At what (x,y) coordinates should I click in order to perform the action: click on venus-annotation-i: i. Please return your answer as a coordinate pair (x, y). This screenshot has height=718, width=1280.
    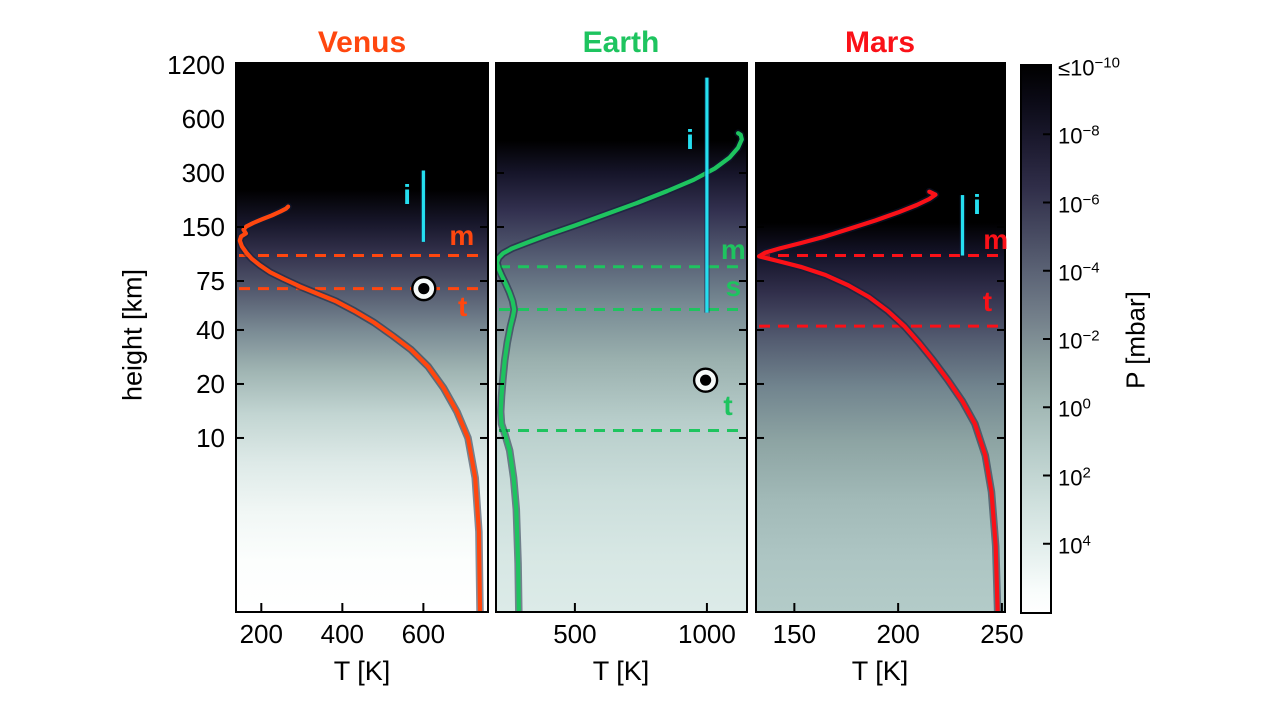
    Looking at the image, I should click on (407, 195).